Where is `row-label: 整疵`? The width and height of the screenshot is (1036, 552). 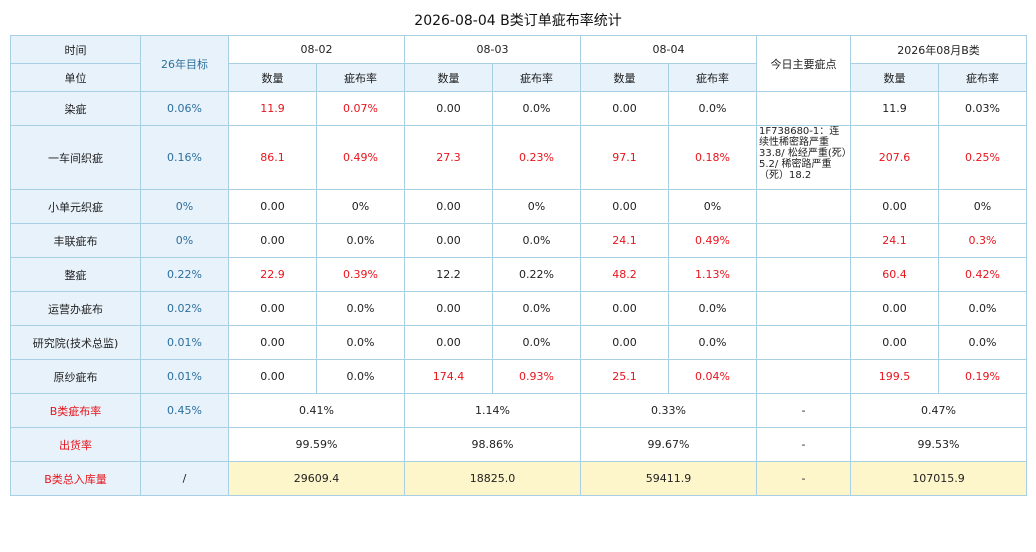
row-label: 整疵 is located at coordinates (75, 274).